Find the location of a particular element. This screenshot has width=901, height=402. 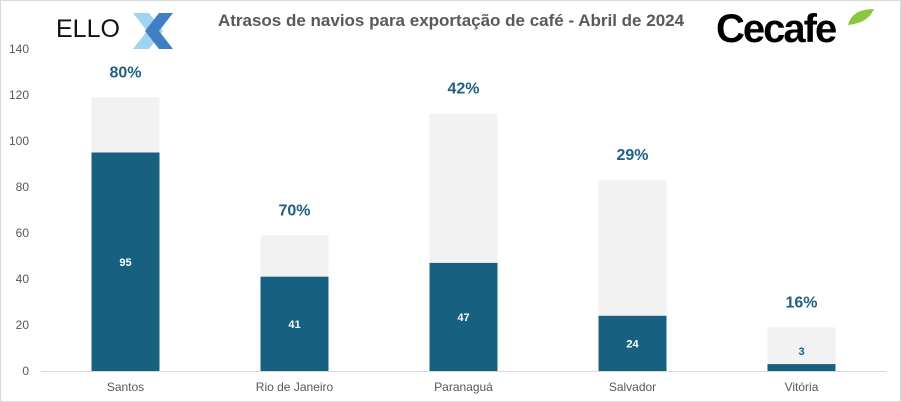

bar-value-label: 3 is located at coordinates (801, 352).